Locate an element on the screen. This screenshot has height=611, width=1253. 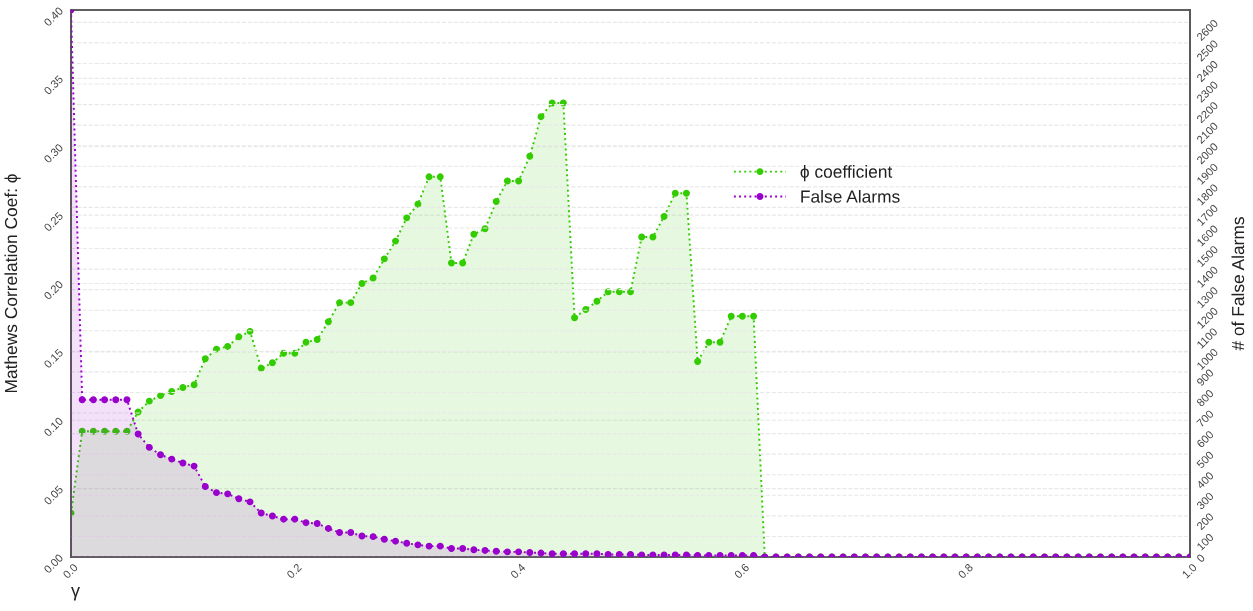
y2-tick-label: 400 is located at coordinates (1205, 480).